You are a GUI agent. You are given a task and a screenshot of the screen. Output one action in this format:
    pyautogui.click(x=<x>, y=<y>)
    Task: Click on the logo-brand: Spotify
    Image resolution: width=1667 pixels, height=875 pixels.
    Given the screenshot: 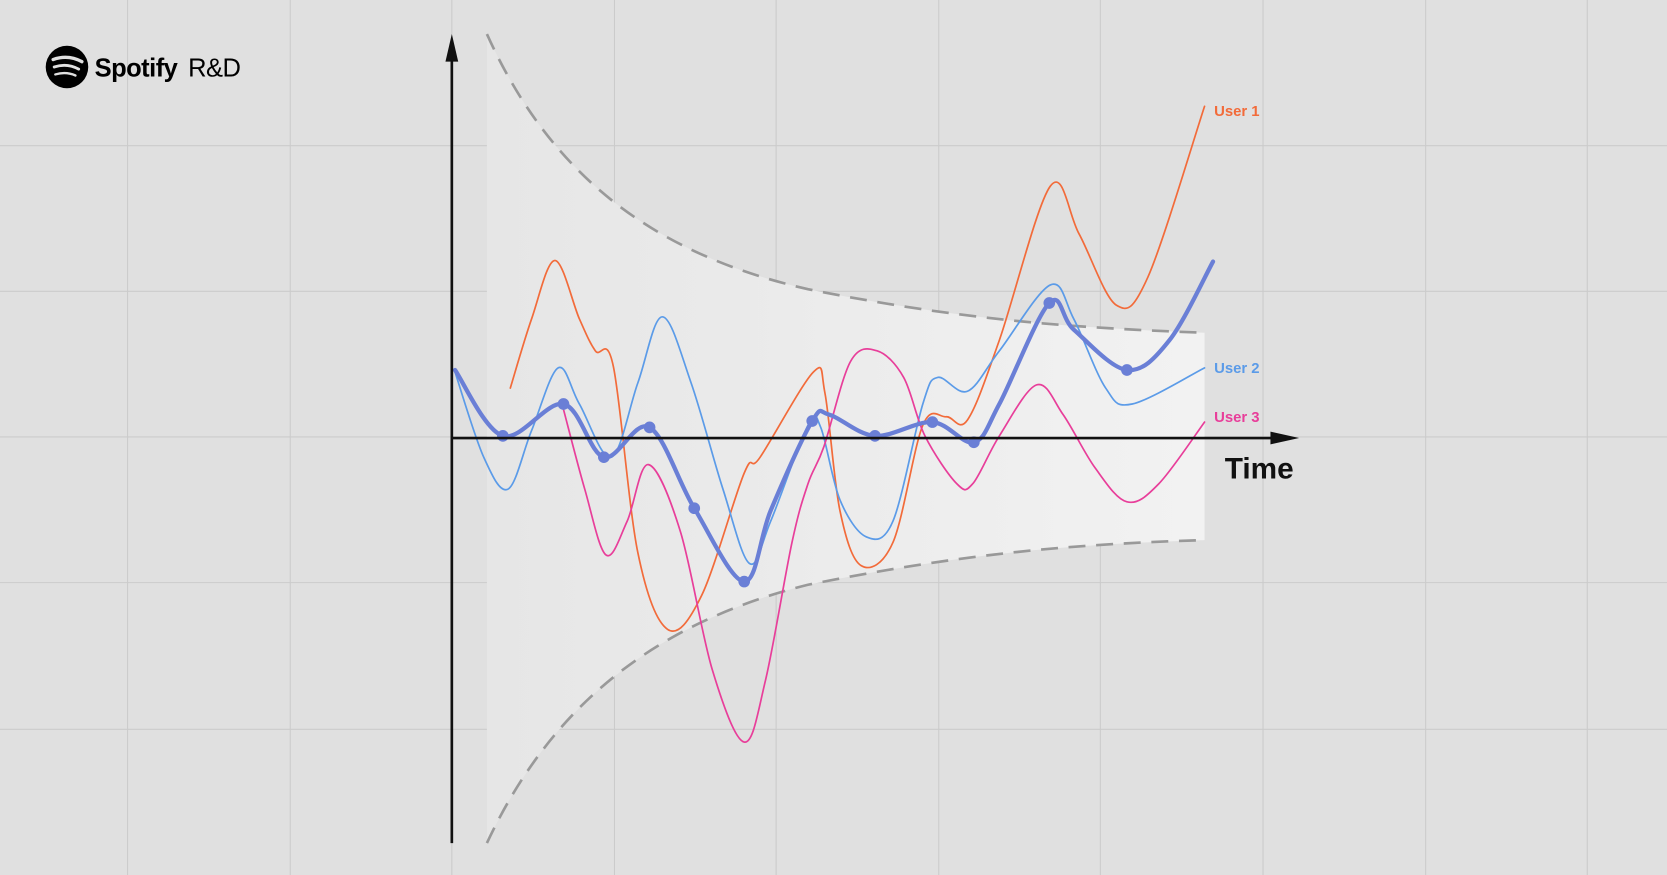 What is the action you would take?
    pyautogui.click(x=137, y=69)
    